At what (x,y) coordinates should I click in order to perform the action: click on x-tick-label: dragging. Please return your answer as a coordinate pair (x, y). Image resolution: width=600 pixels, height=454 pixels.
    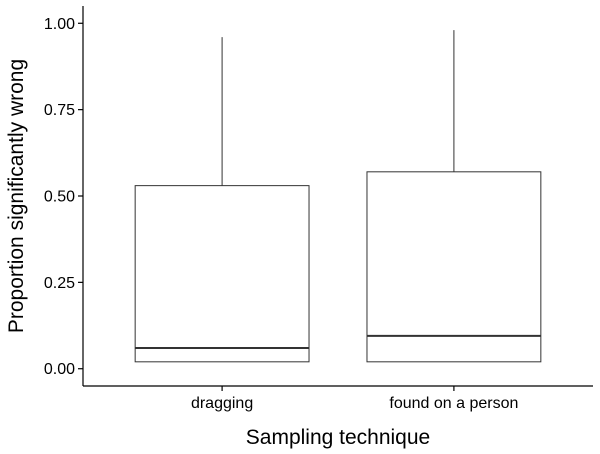
    Looking at the image, I should click on (222, 403).